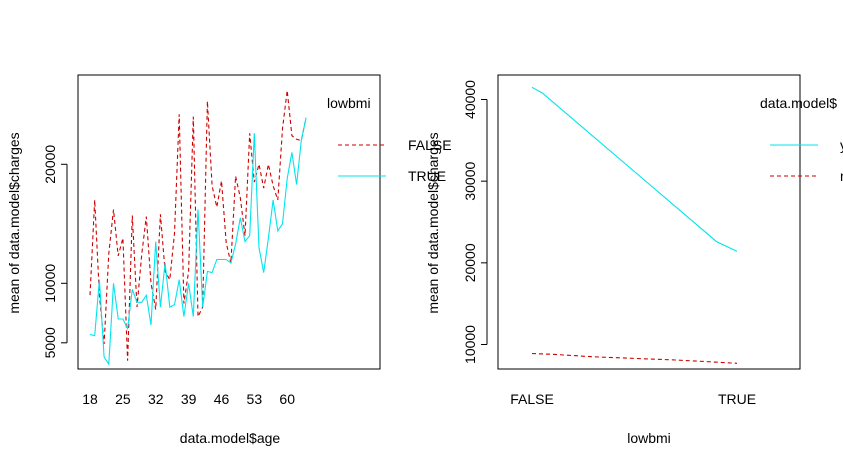 The image size is (843, 468). I want to click on left-x-tick-label: 18, so click(90, 399).